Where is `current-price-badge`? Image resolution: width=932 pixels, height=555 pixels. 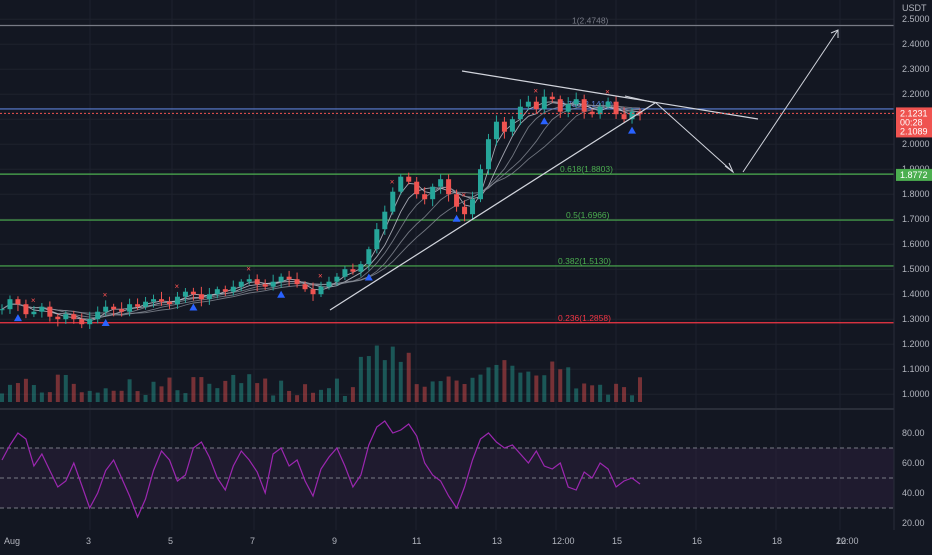
current-price-badge is located at coordinates (914, 122).